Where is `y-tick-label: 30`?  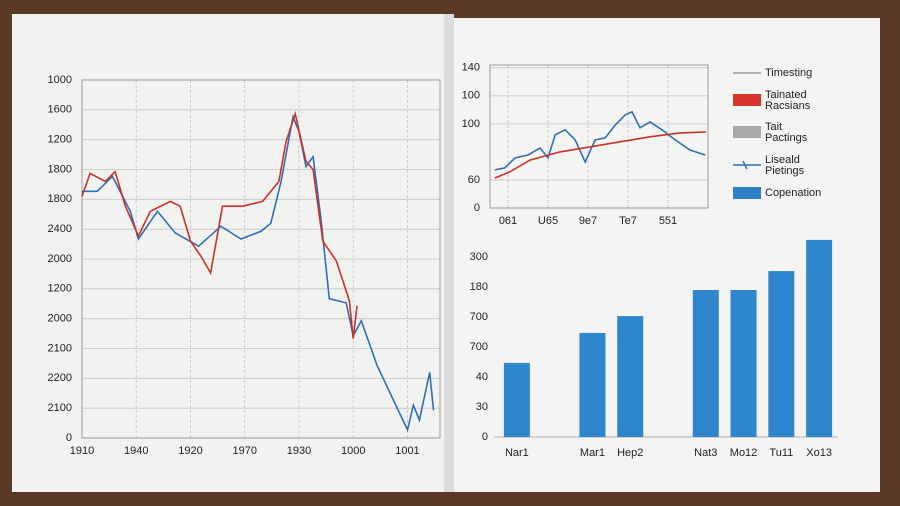
y-tick-label: 30 is located at coordinates (482, 407).